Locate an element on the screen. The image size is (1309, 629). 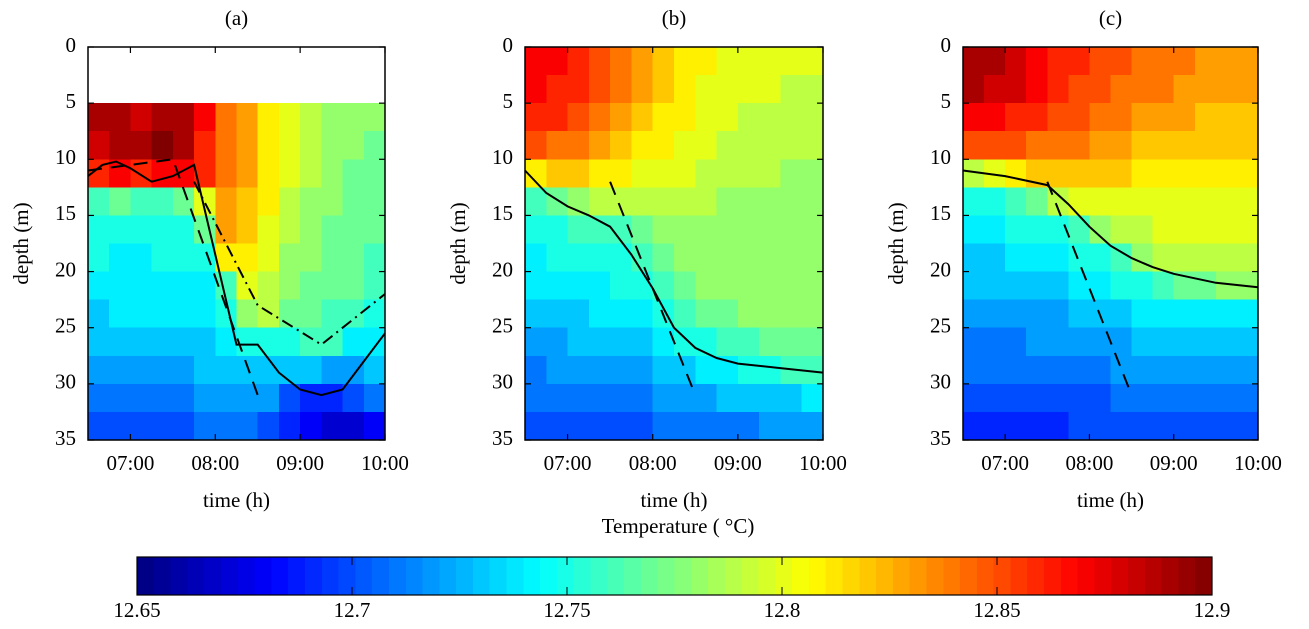
y-tick-label: 35 is located at coordinates (502, 438).